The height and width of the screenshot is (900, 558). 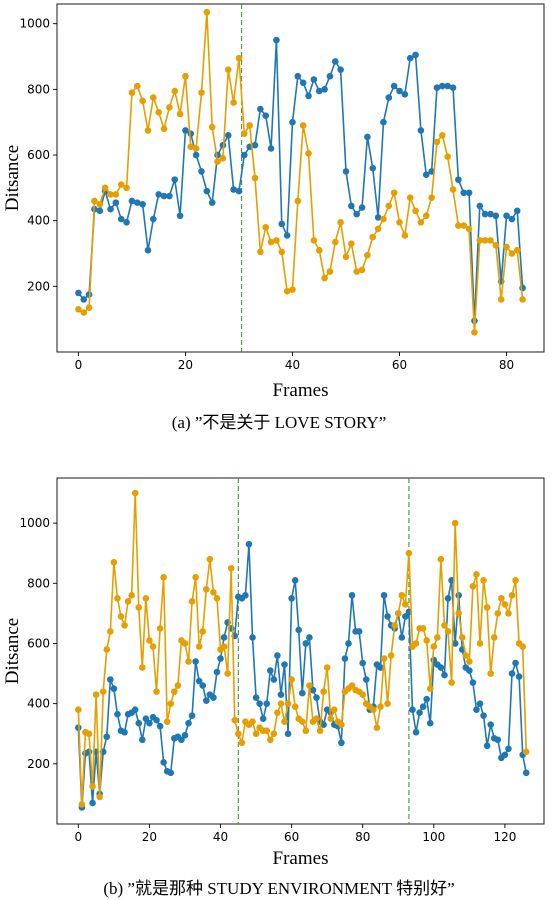 What do you see at coordinates (38, 89) in the screenshot?
I see `y-tick-label: 800` at bounding box center [38, 89].